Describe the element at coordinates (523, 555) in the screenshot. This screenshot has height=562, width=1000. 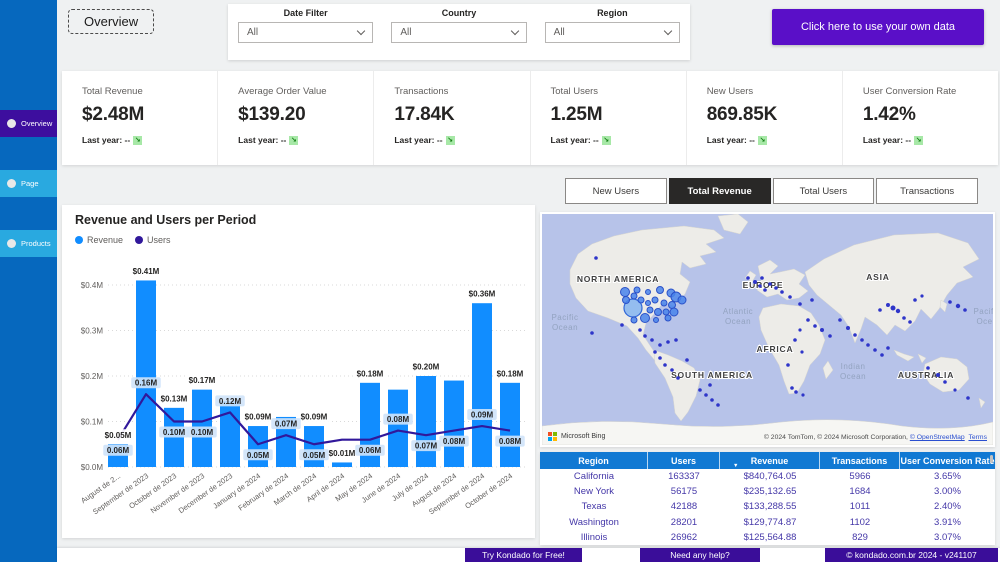
I see `try-kondado-button: Try Kondado for Free!` at that location.